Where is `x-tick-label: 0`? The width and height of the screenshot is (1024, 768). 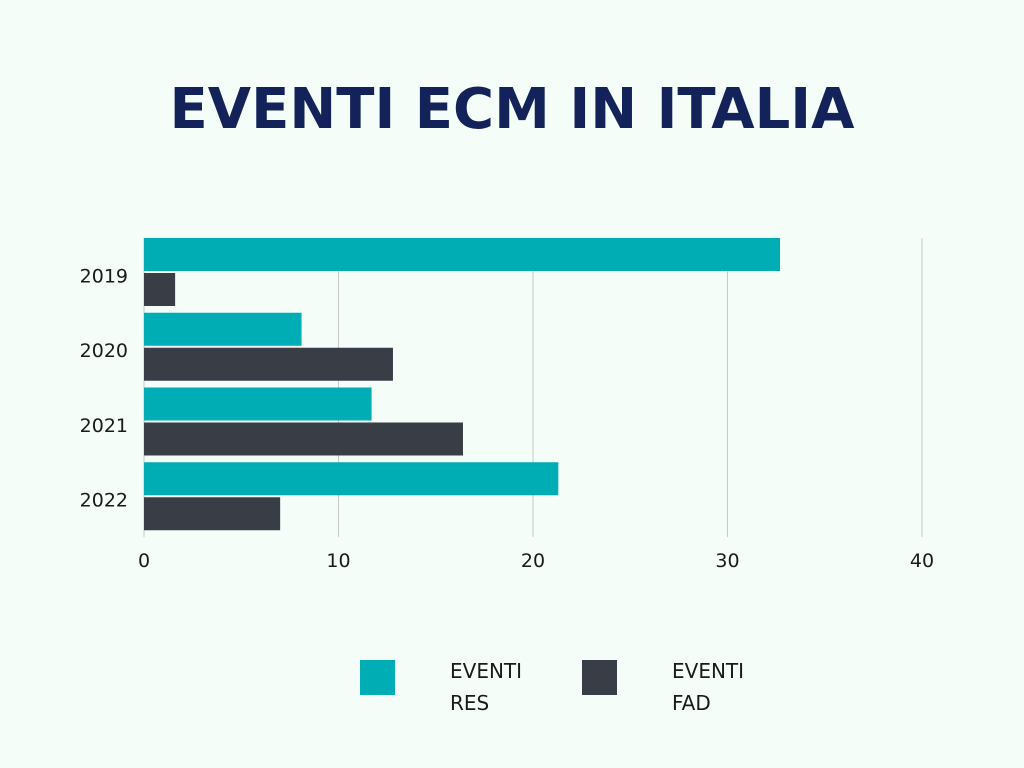
x-tick-label: 0 is located at coordinates (144, 561).